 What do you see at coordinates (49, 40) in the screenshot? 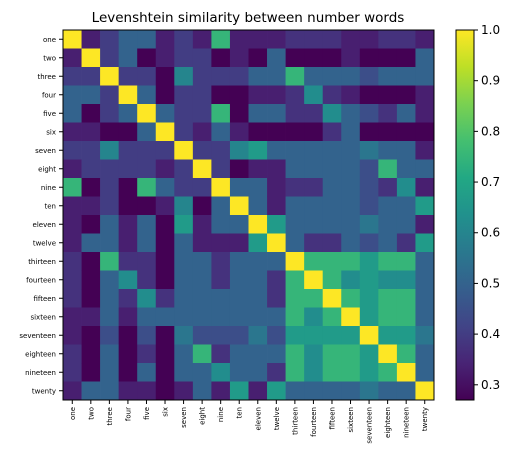
I see `y-tick-label: one` at bounding box center [49, 40].